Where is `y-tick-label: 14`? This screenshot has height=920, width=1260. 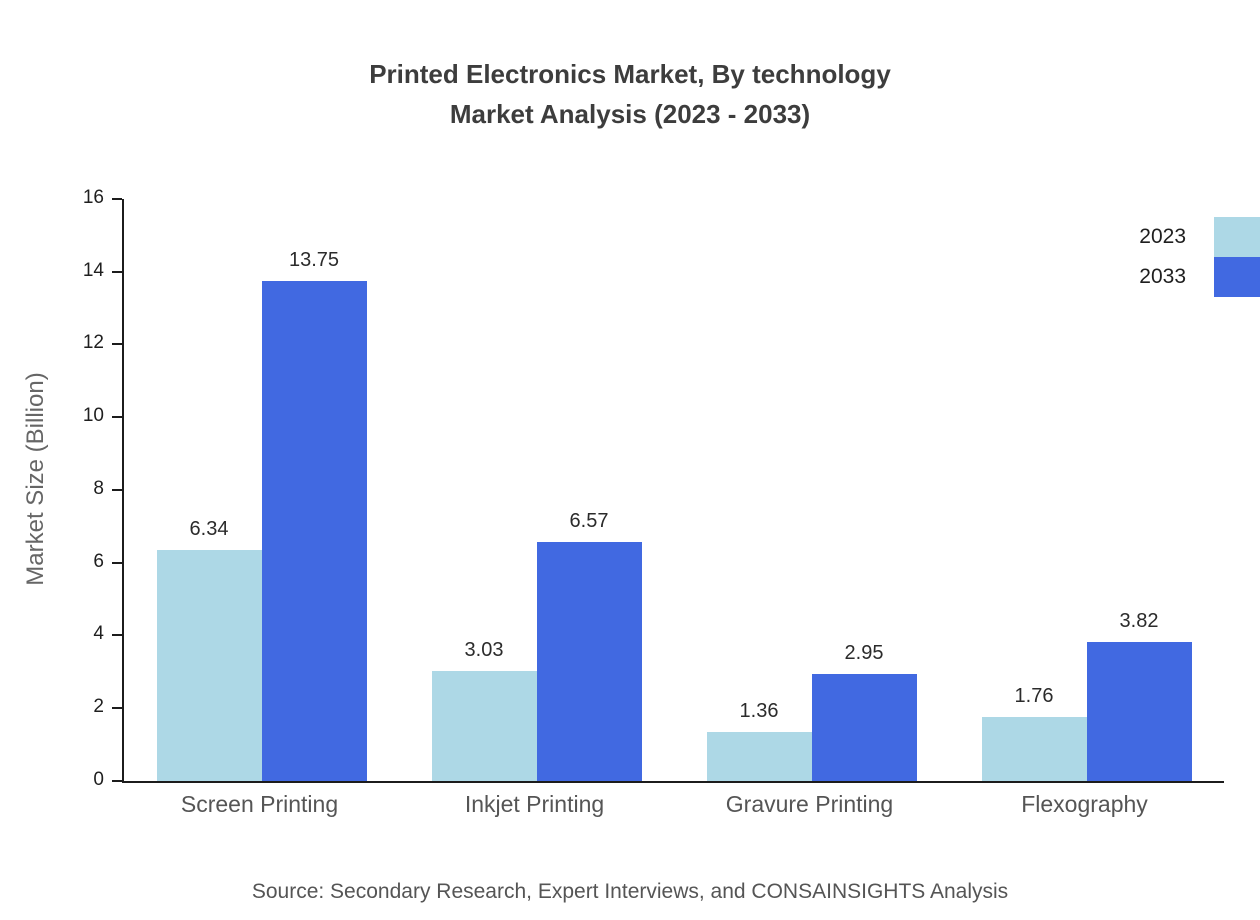
y-tick-label: 14 is located at coordinates (93, 270).